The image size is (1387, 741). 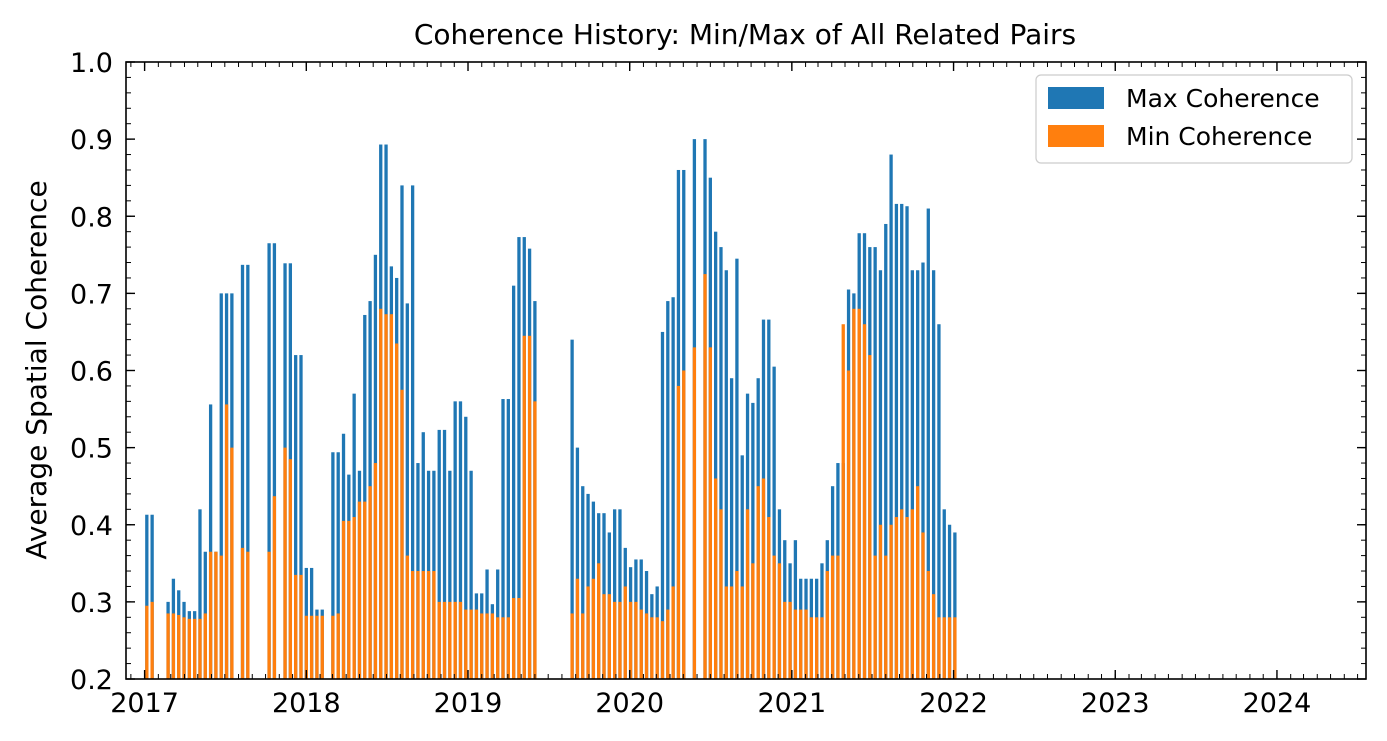 What do you see at coordinates (91, 63) in the screenshot?
I see `y-tick-label: 1.0` at bounding box center [91, 63].